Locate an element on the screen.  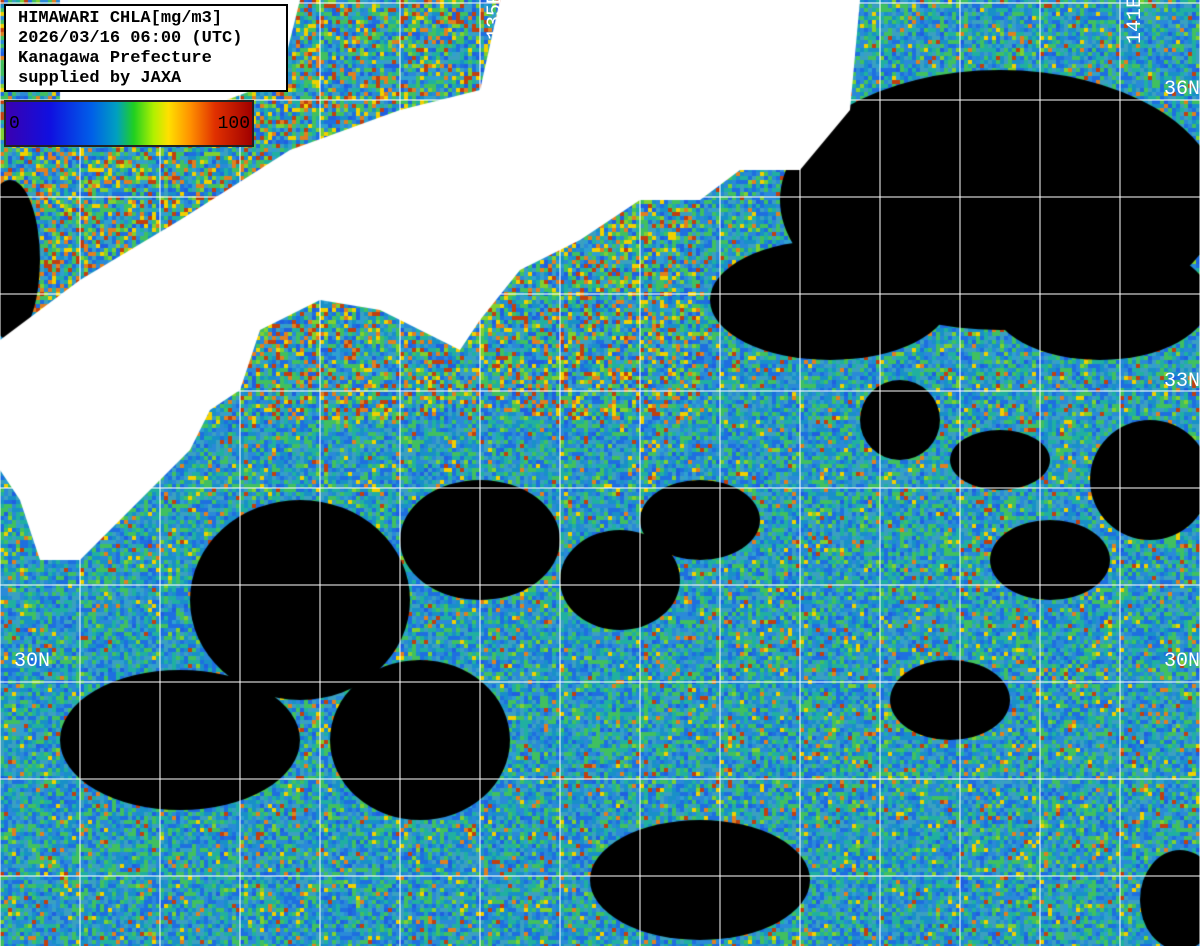
lon-label-135e: 135E is located at coordinates (495, 20).